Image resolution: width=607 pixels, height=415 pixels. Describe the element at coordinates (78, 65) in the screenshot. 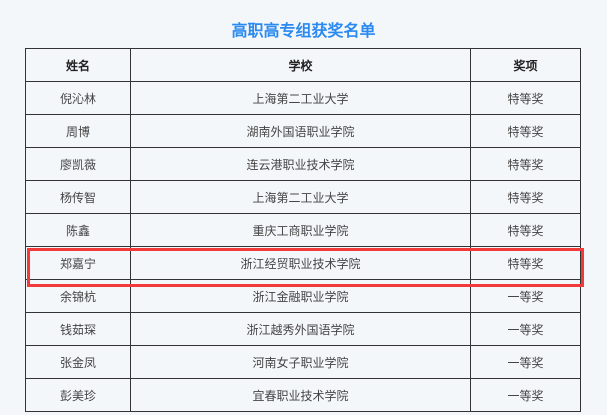

I see `header-name: 姓名` at that location.